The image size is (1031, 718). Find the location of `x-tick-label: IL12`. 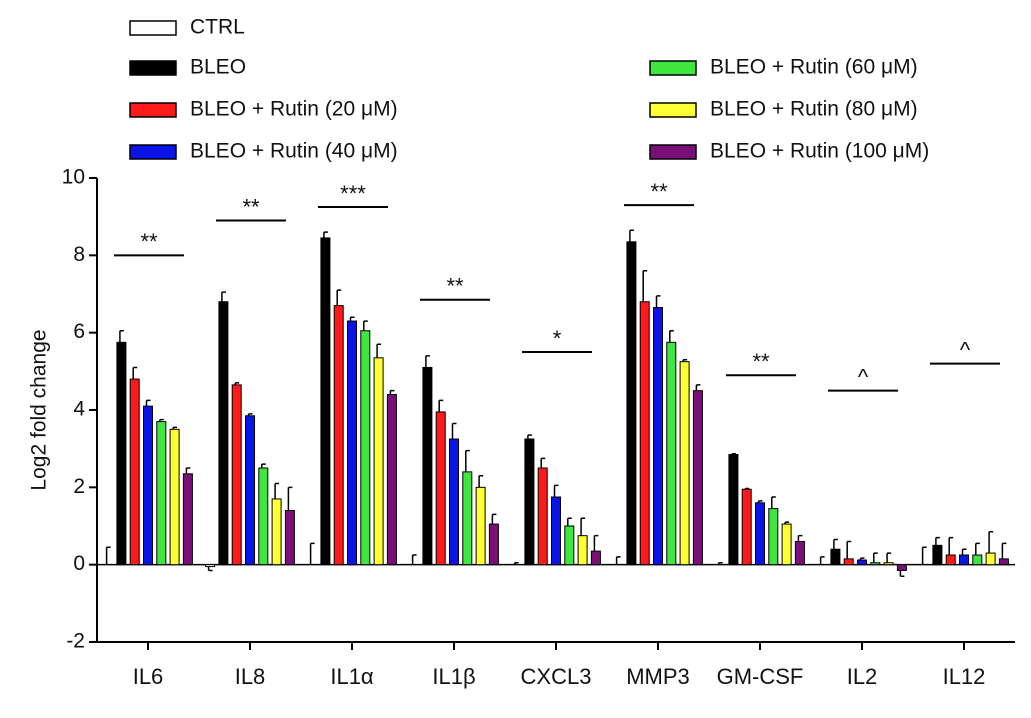

x-tick-label: IL12 is located at coordinates (964, 676).